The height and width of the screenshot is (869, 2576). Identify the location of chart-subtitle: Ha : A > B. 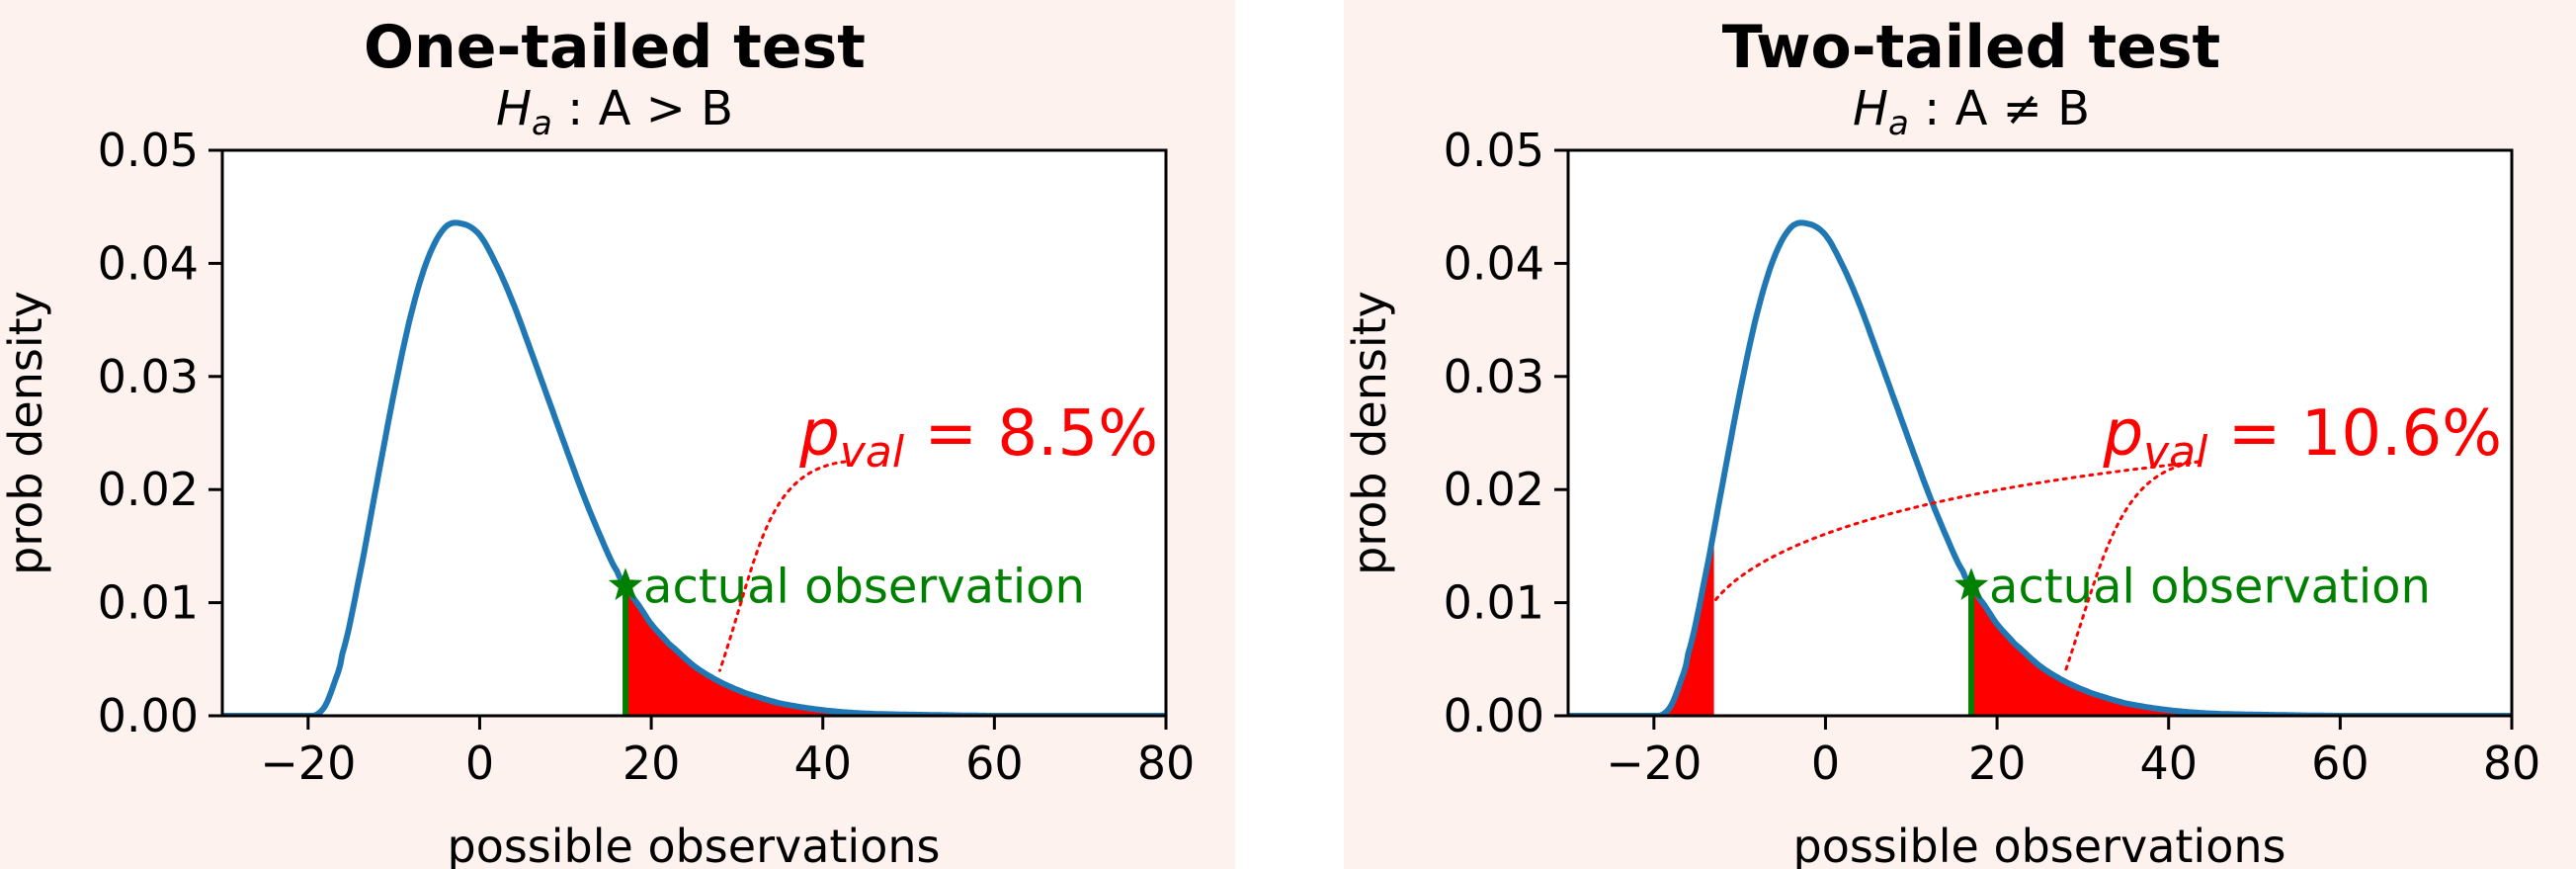
(614, 112).